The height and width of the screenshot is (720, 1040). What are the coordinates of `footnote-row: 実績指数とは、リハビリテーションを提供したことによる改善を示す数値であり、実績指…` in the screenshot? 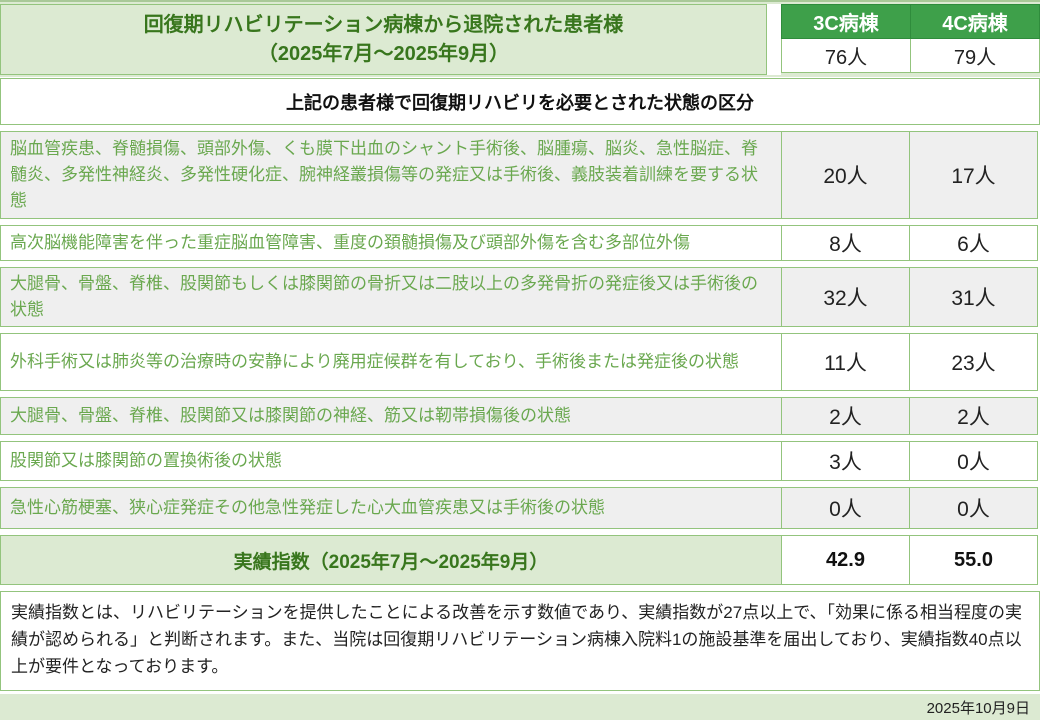 It's located at (520, 641).